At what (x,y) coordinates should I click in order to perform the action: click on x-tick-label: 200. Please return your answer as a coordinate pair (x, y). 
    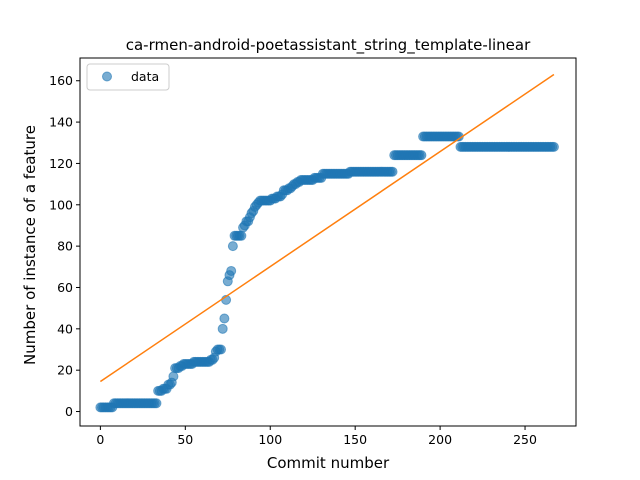
    Looking at the image, I should click on (440, 439).